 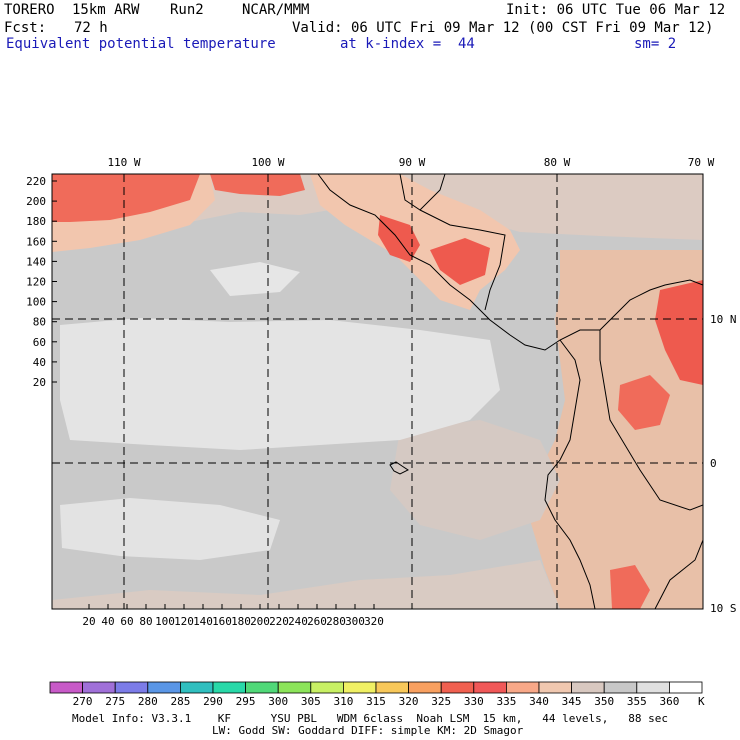 I want to click on x-tick-label: 20, so click(x=88, y=621).